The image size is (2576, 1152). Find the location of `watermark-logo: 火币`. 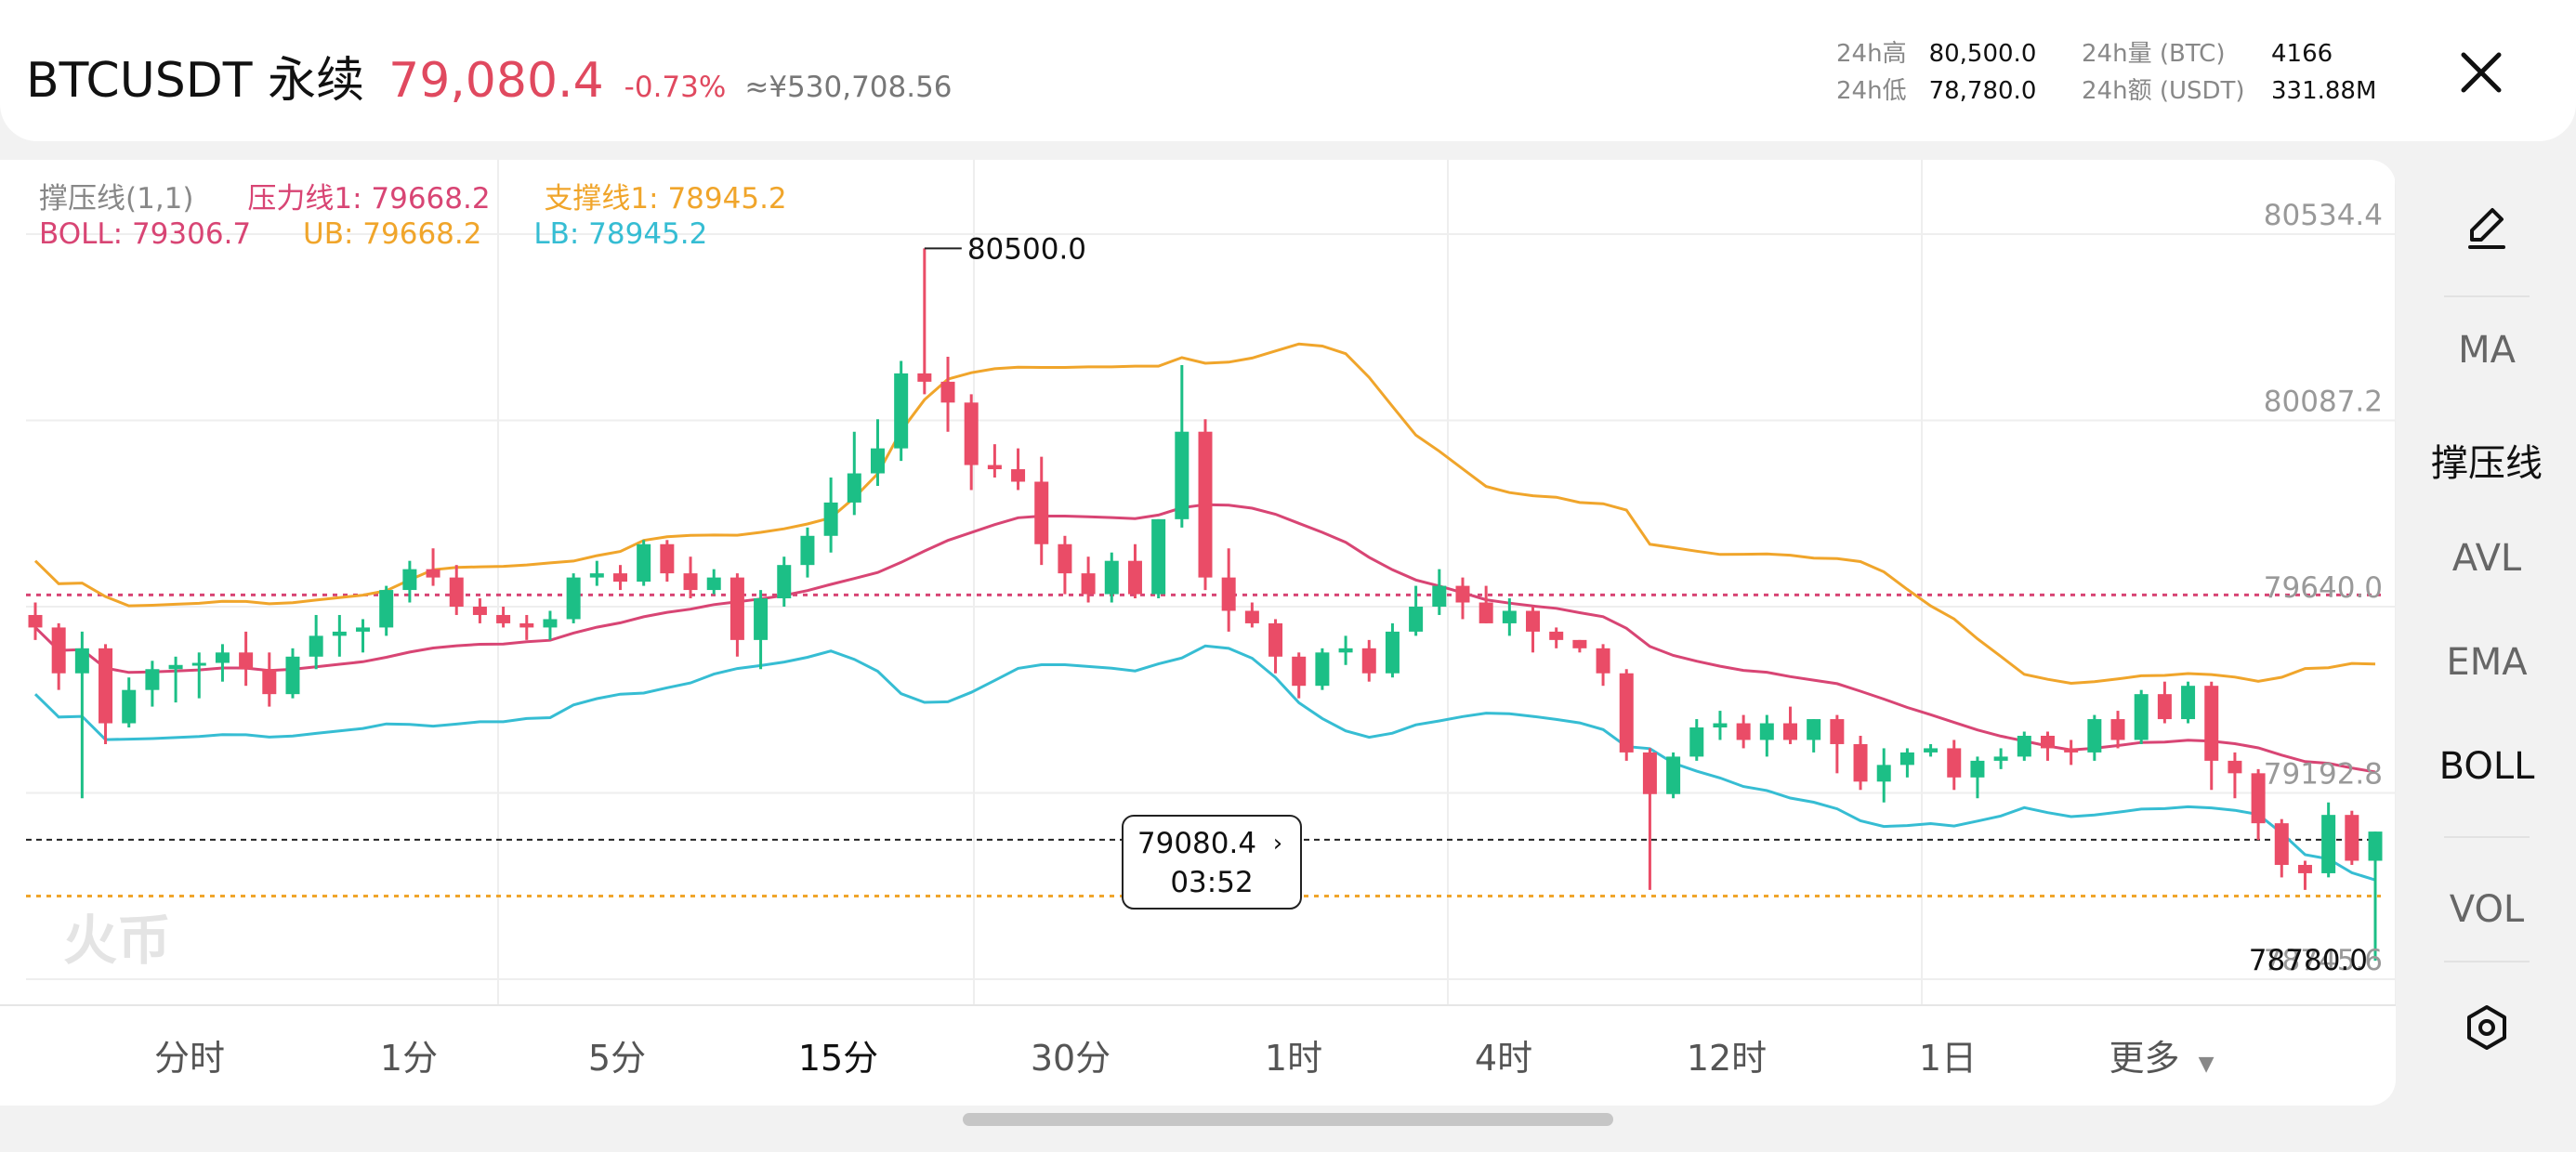

watermark-logo: 火币 is located at coordinates (117, 940).